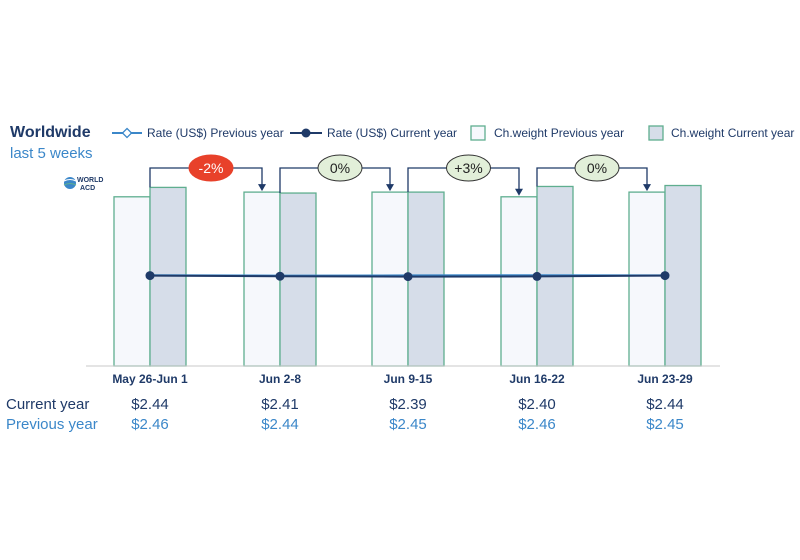 This screenshot has height=560, width=800. I want to click on x-tick-label: Jun 23-29, so click(665, 379).